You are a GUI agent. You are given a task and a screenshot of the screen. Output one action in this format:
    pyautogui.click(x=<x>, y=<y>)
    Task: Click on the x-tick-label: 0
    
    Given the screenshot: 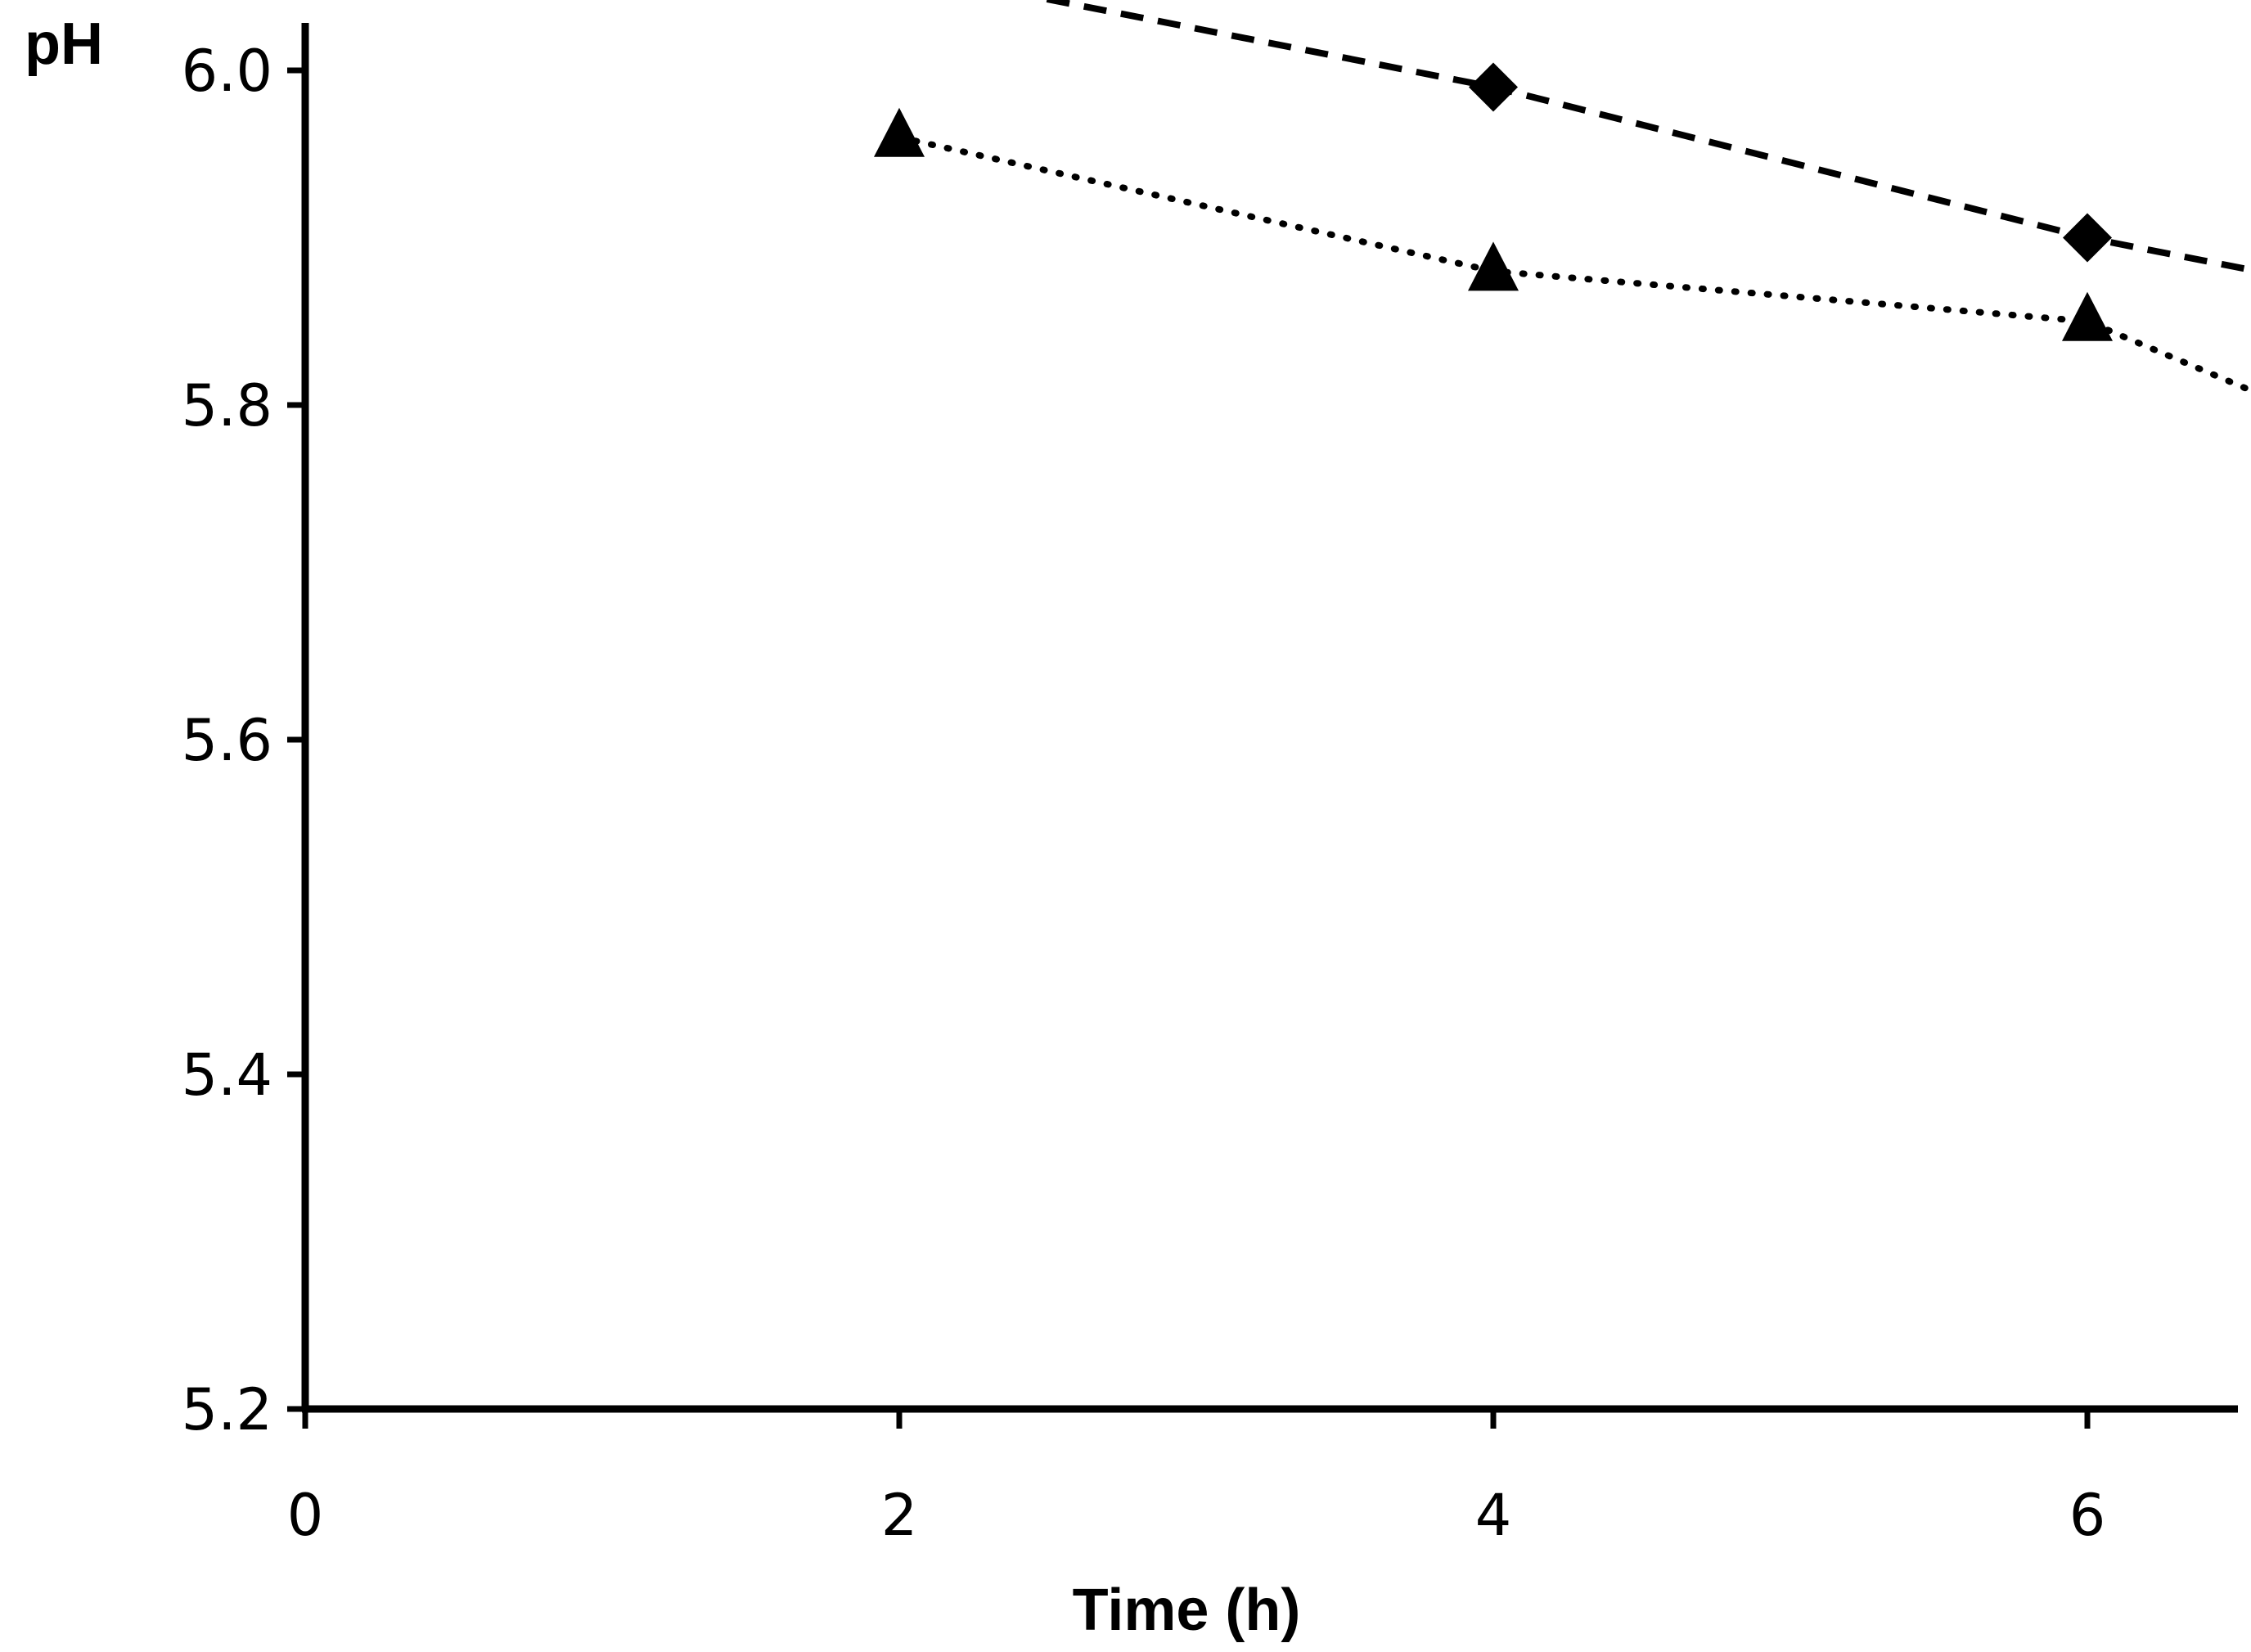 What is the action you would take?
    pyautogui.click(x=305, y=1515)
    